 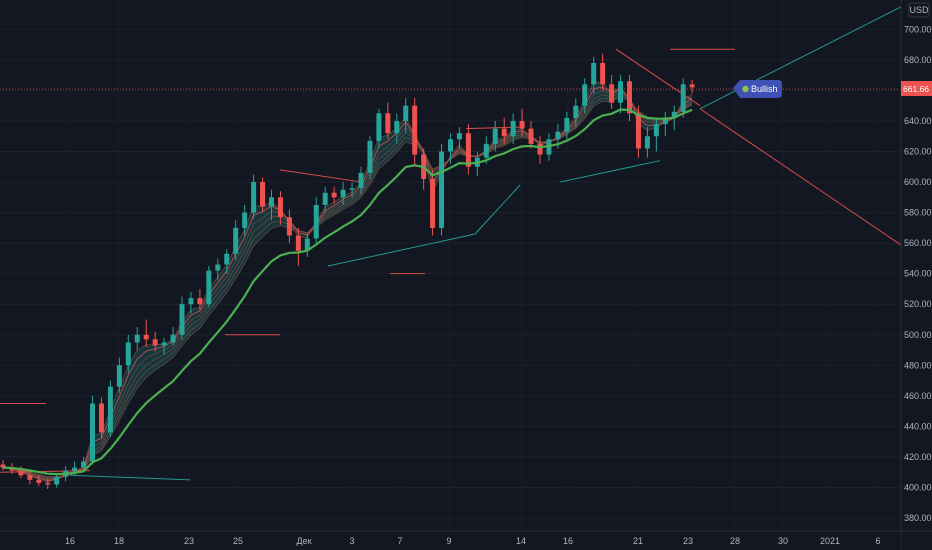 What do you see at coordinates (877, 541) in the screenshot?
I see `time-tick-label: 6` at bounding box center [877, 541].